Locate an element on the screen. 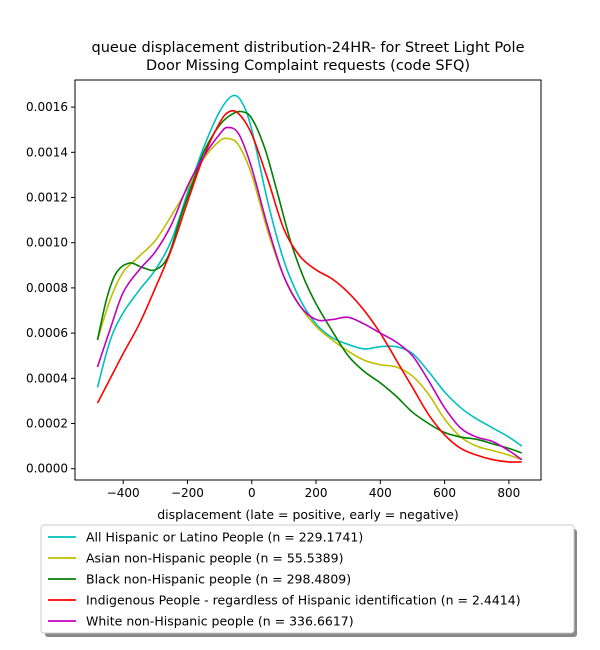 This screenshot has width=600, height=650. x-tick-label: −200 is located at coordinates (187, 493).